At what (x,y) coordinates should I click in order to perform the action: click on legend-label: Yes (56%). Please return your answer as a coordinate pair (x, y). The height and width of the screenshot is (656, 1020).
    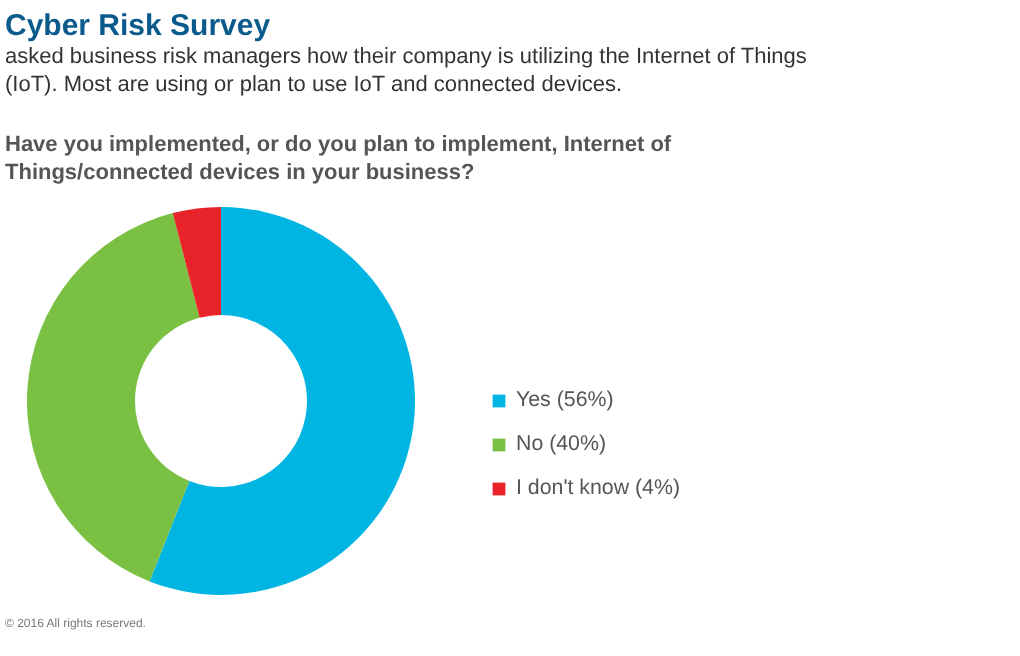
    Looking at the image, I should click on (565, 400).